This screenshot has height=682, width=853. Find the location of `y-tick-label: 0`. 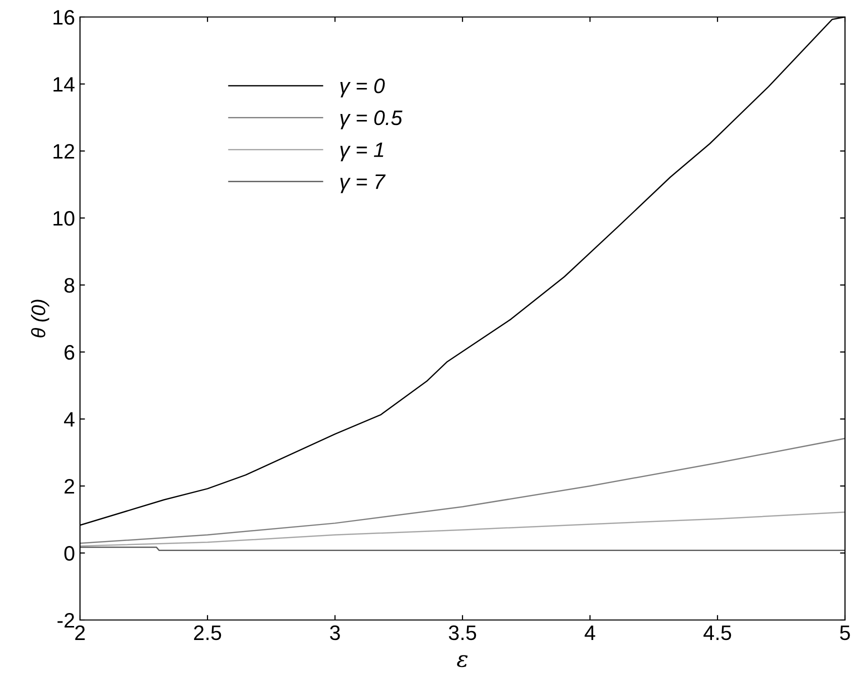

y-tick-label: 0 is located at coordinates (69, 553).